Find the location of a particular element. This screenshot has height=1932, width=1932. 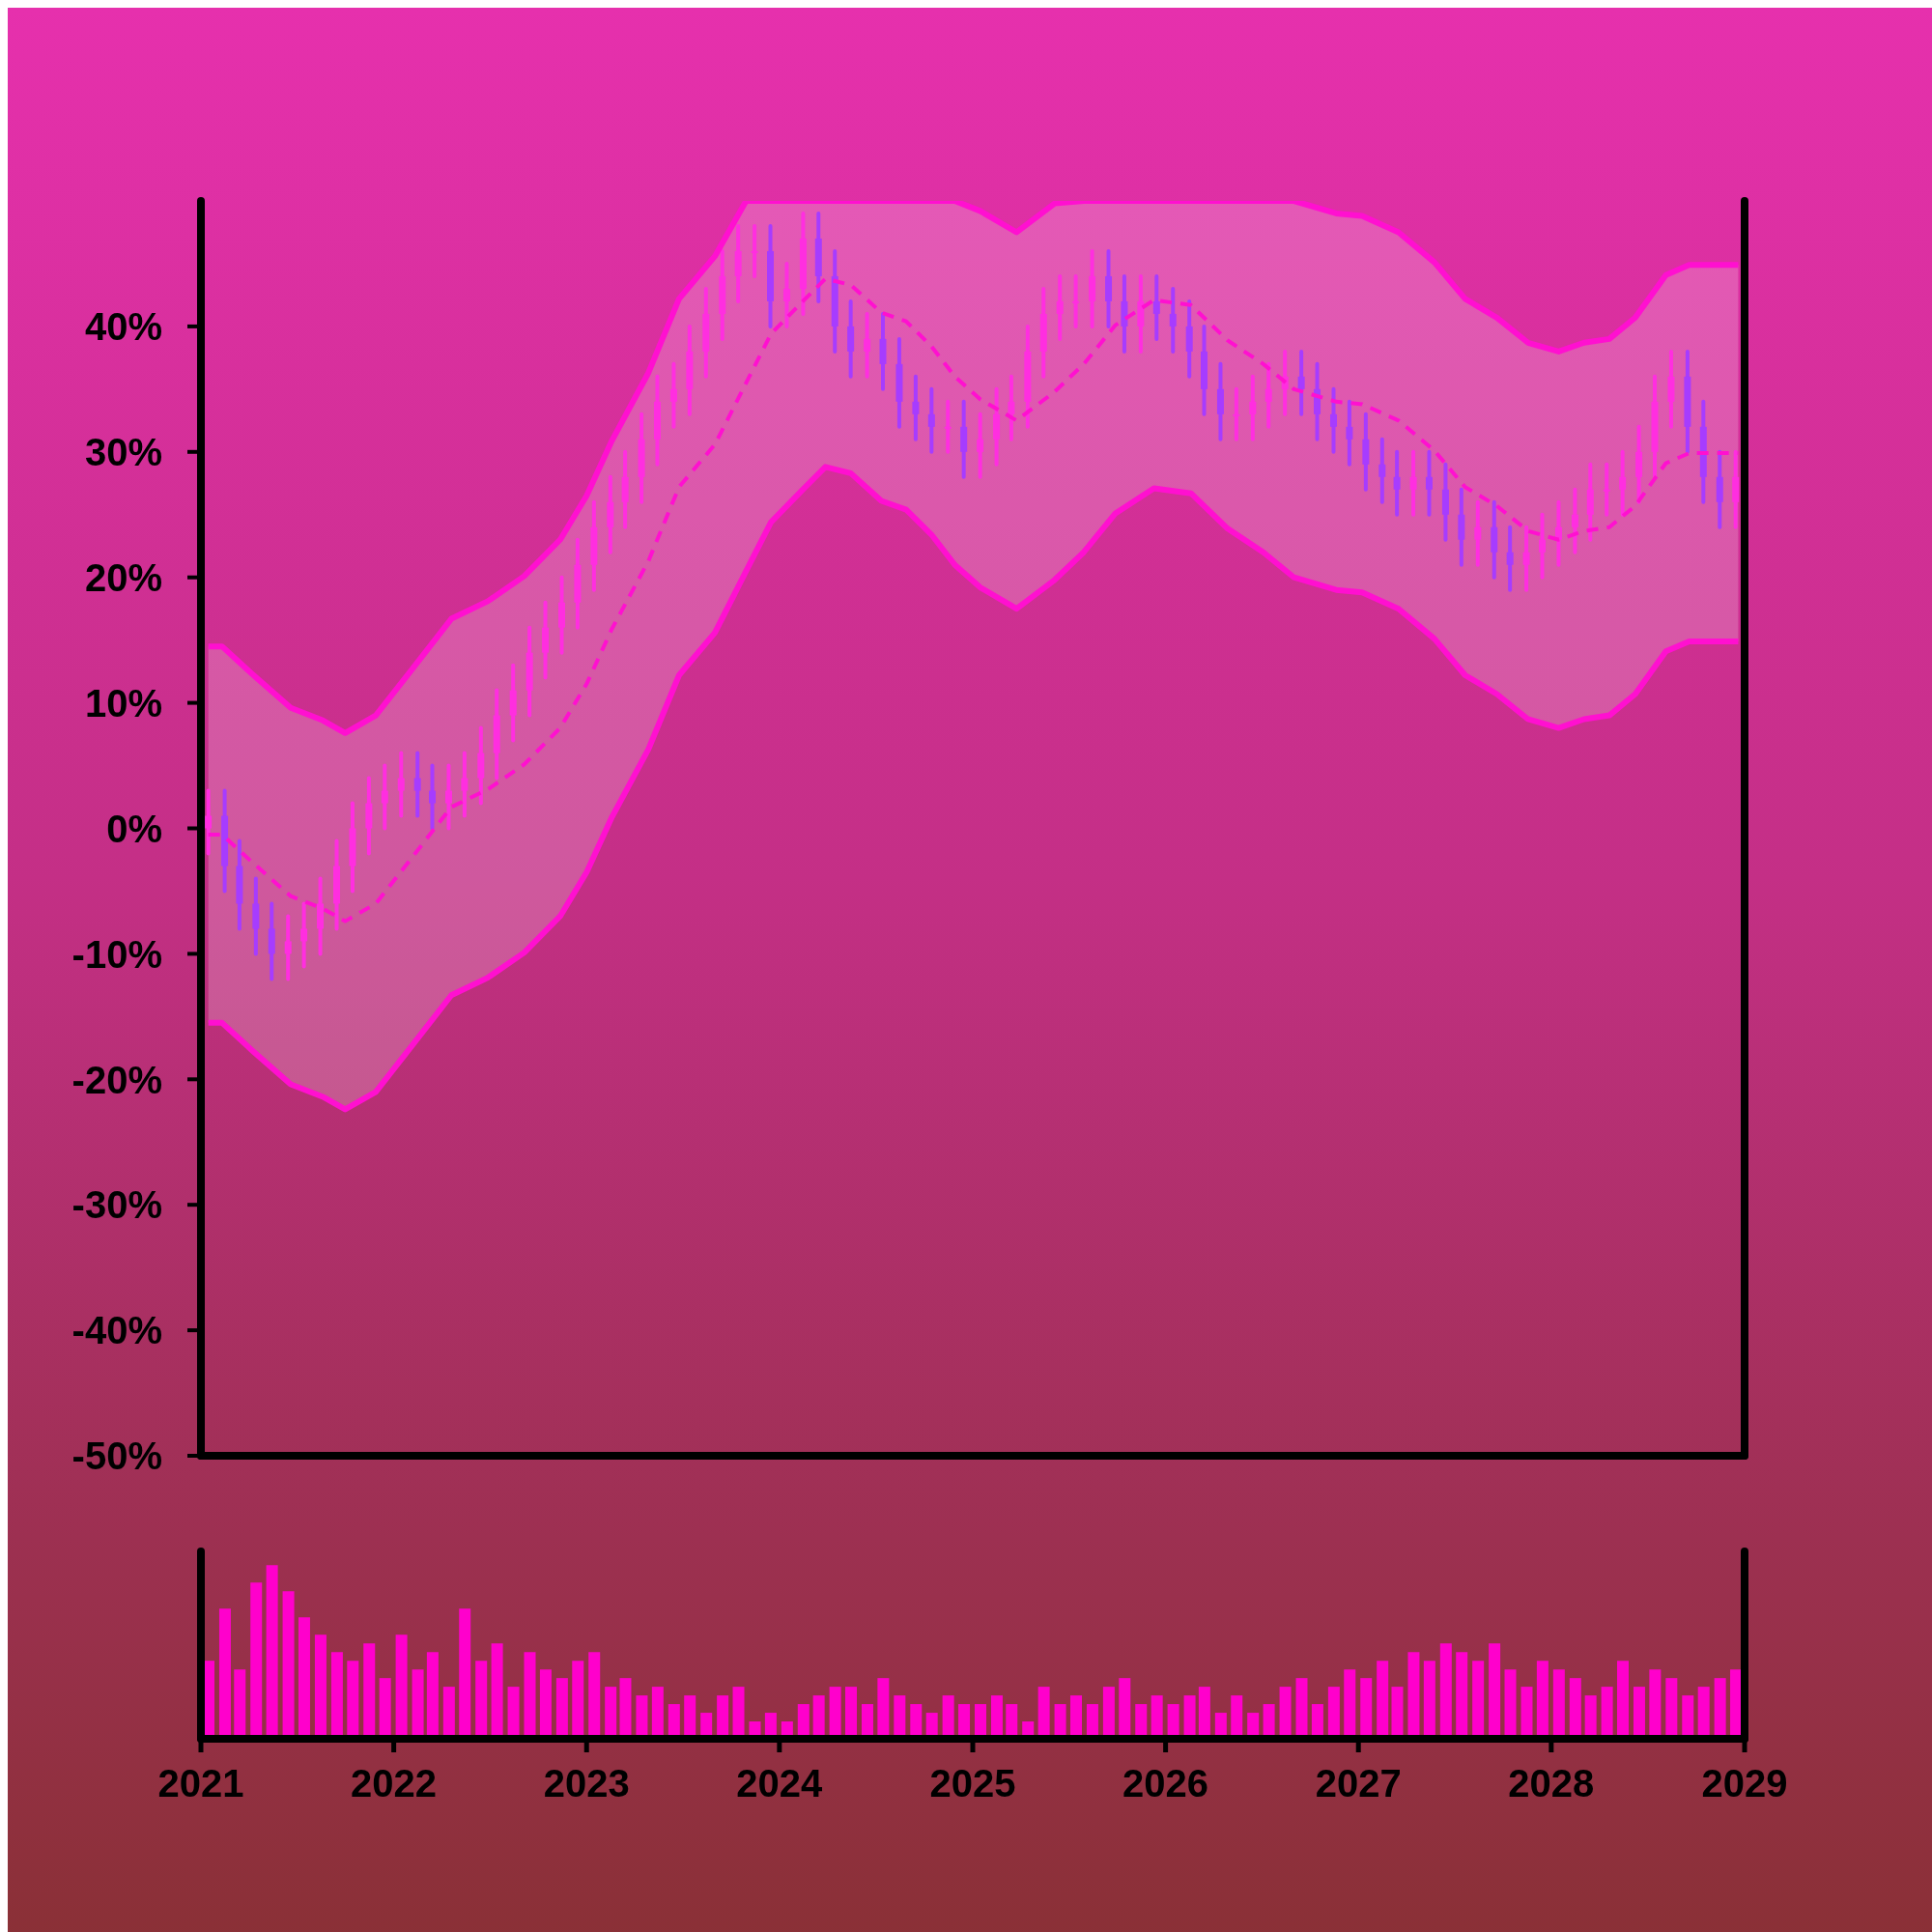

y-tick-label: 30% is located at coordinates (123, 452).